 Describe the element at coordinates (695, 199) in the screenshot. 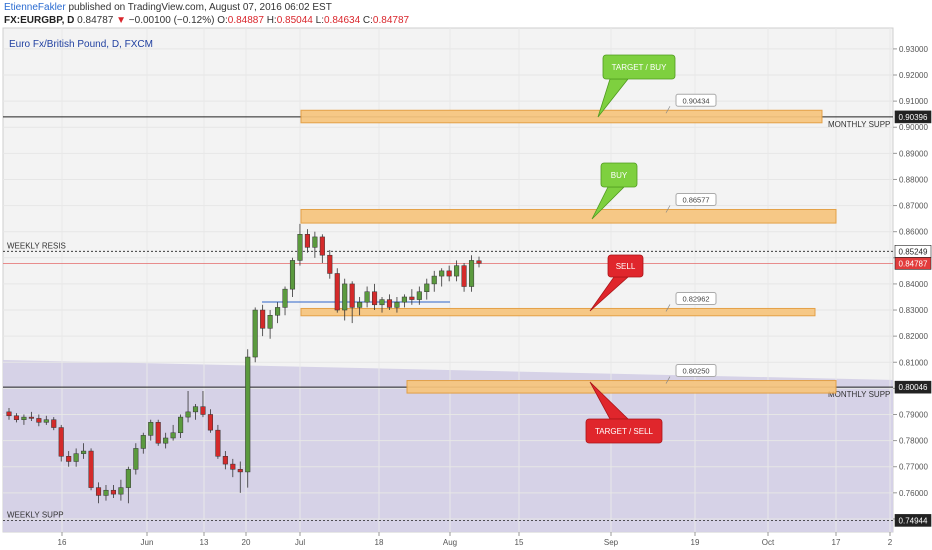

I see `note-label: 0.86577` at that location.